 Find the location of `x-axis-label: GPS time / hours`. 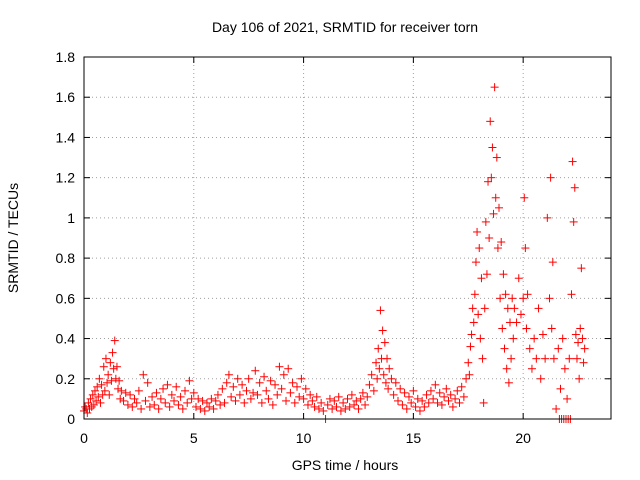

x-axis-label: GPS time / hours is located at coordinates (345, 465).